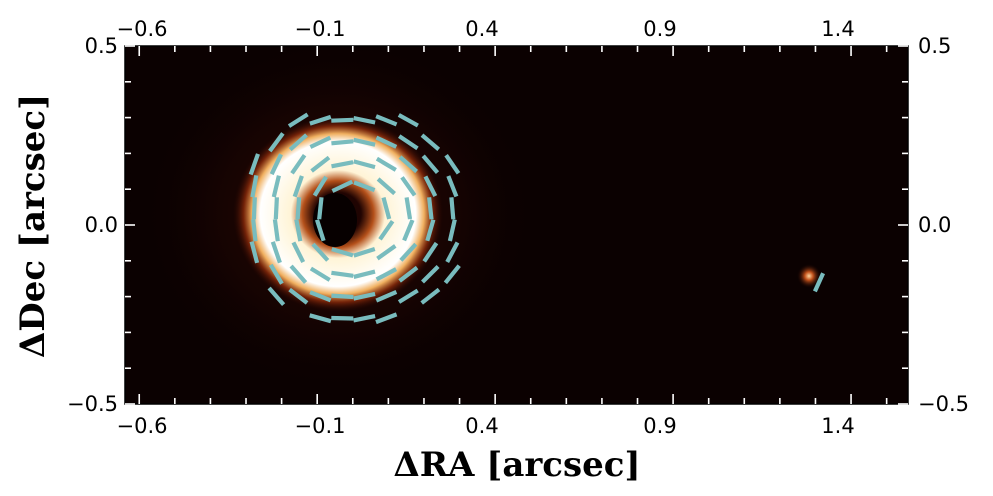 The height and width of the screenshot is (496, 993). Describe the element at coordinates (101, 46) in the screenshot. I see `y-tick-label: 0.5` at that location.